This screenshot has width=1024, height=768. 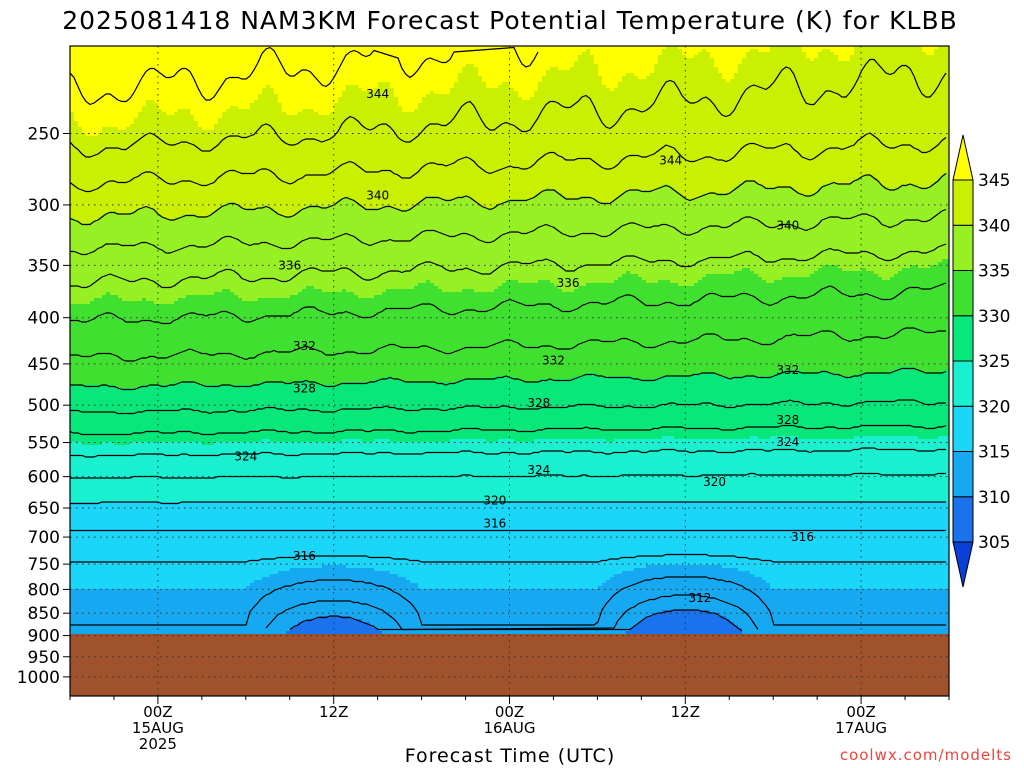 I want to click on colorbar-bottom-arrow, so click(x=963, y=564).